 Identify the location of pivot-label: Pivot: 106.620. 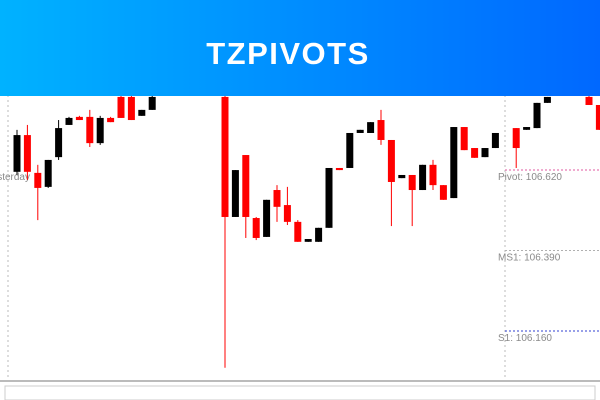
(530, 177).